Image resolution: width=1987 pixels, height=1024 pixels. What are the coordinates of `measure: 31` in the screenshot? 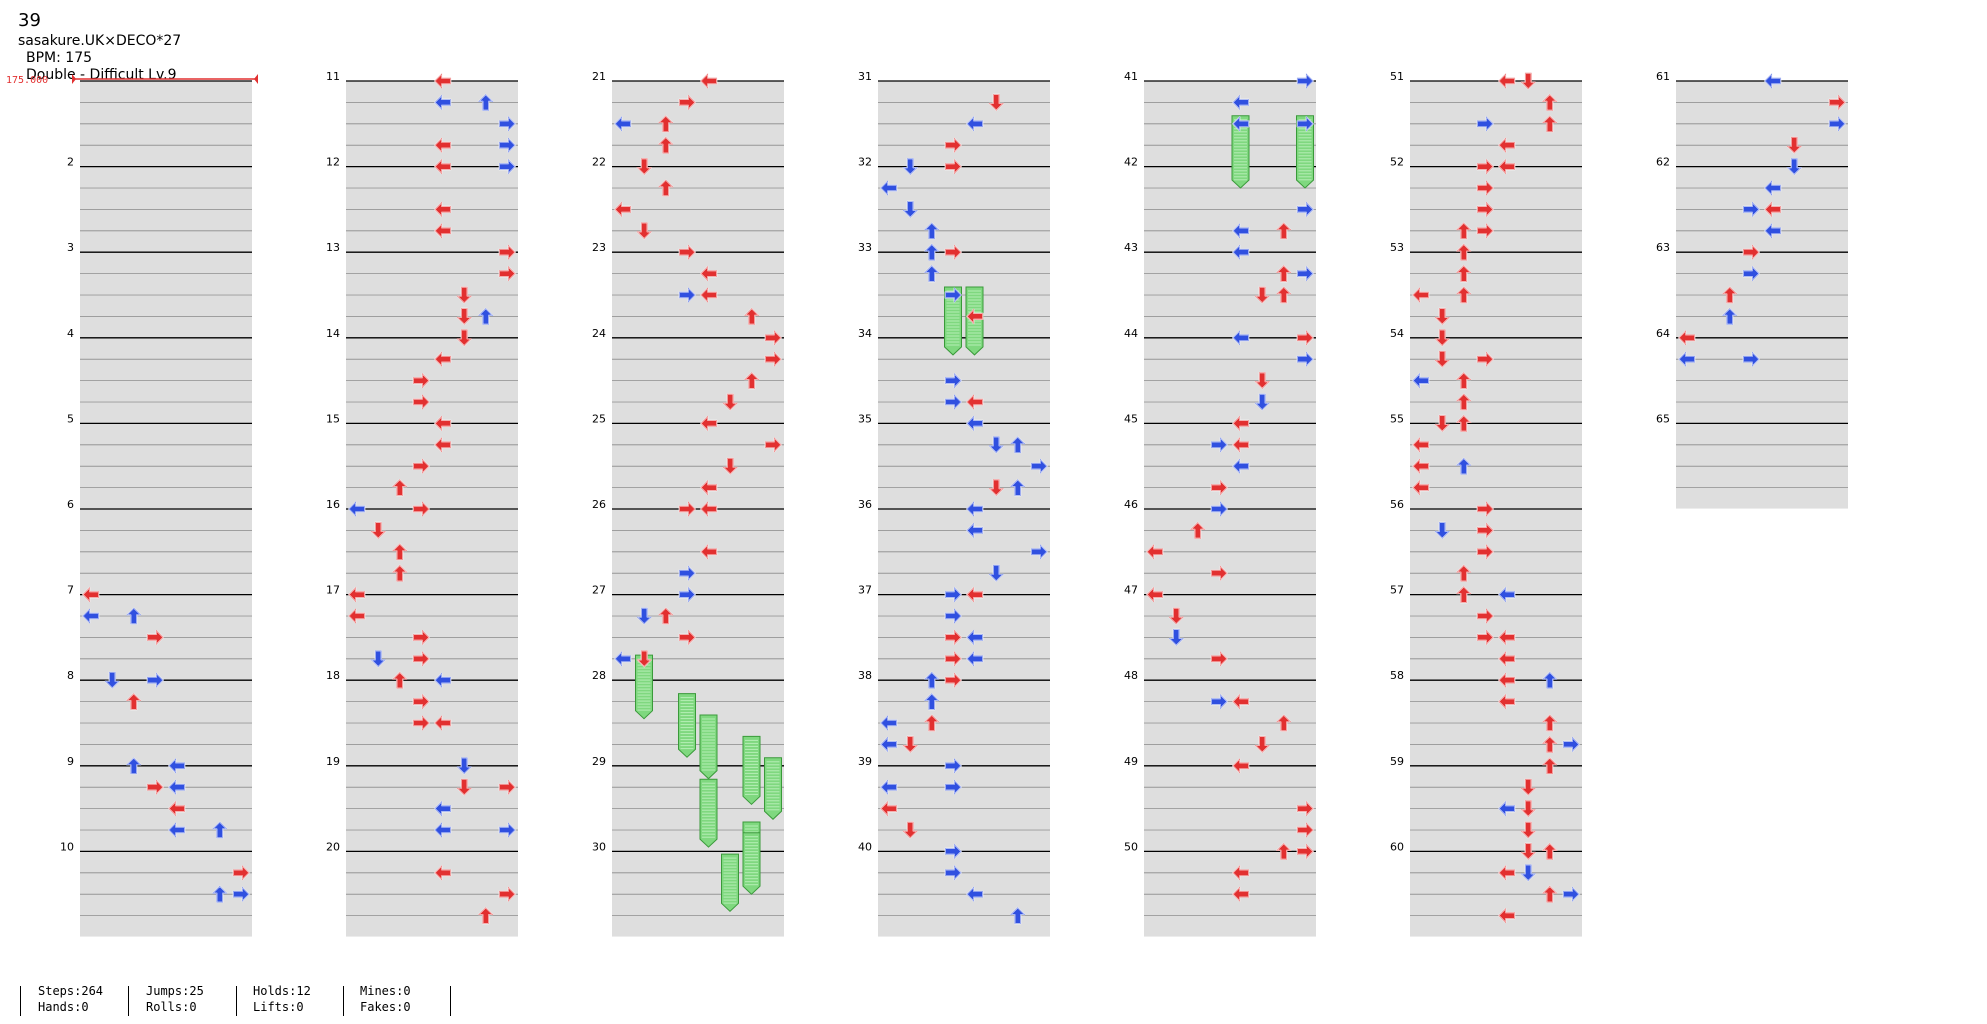 It's located at (954, 118).